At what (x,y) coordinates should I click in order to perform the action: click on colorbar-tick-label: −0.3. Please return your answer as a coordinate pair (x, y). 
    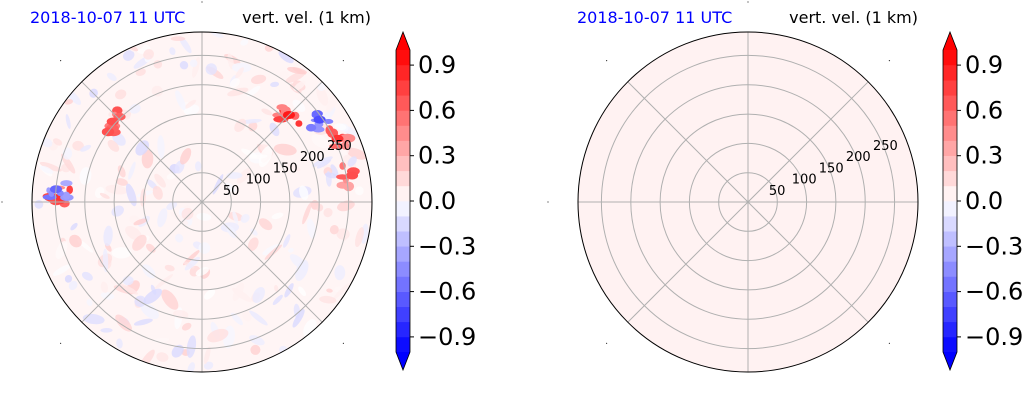
    Looking at the image, I should click on (994, 246).